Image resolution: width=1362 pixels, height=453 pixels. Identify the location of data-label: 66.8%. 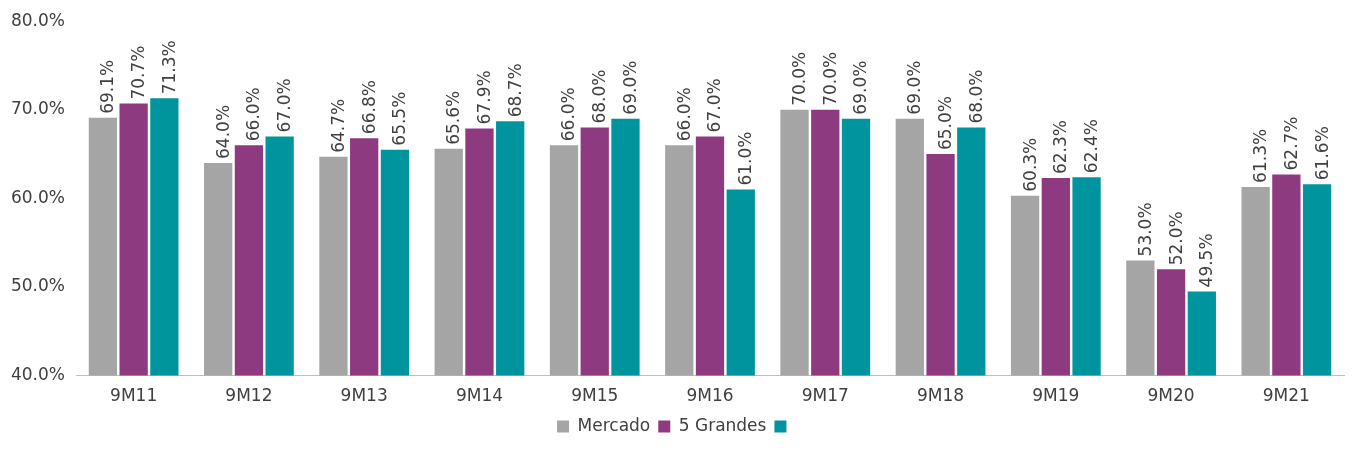
(368, 107).